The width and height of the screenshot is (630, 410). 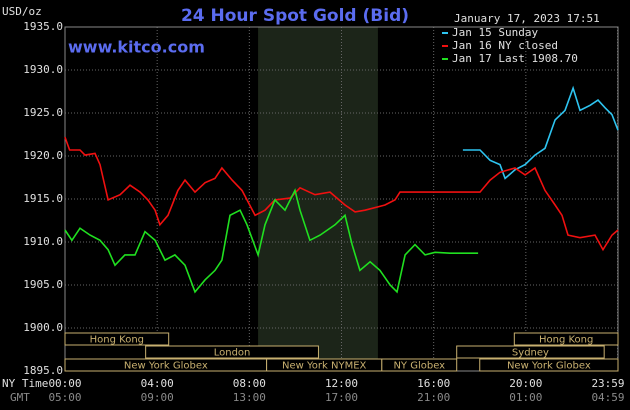 I want to click on chart-title: 24 Hour Spot Gold (Bid), so click(x=295, y=16).